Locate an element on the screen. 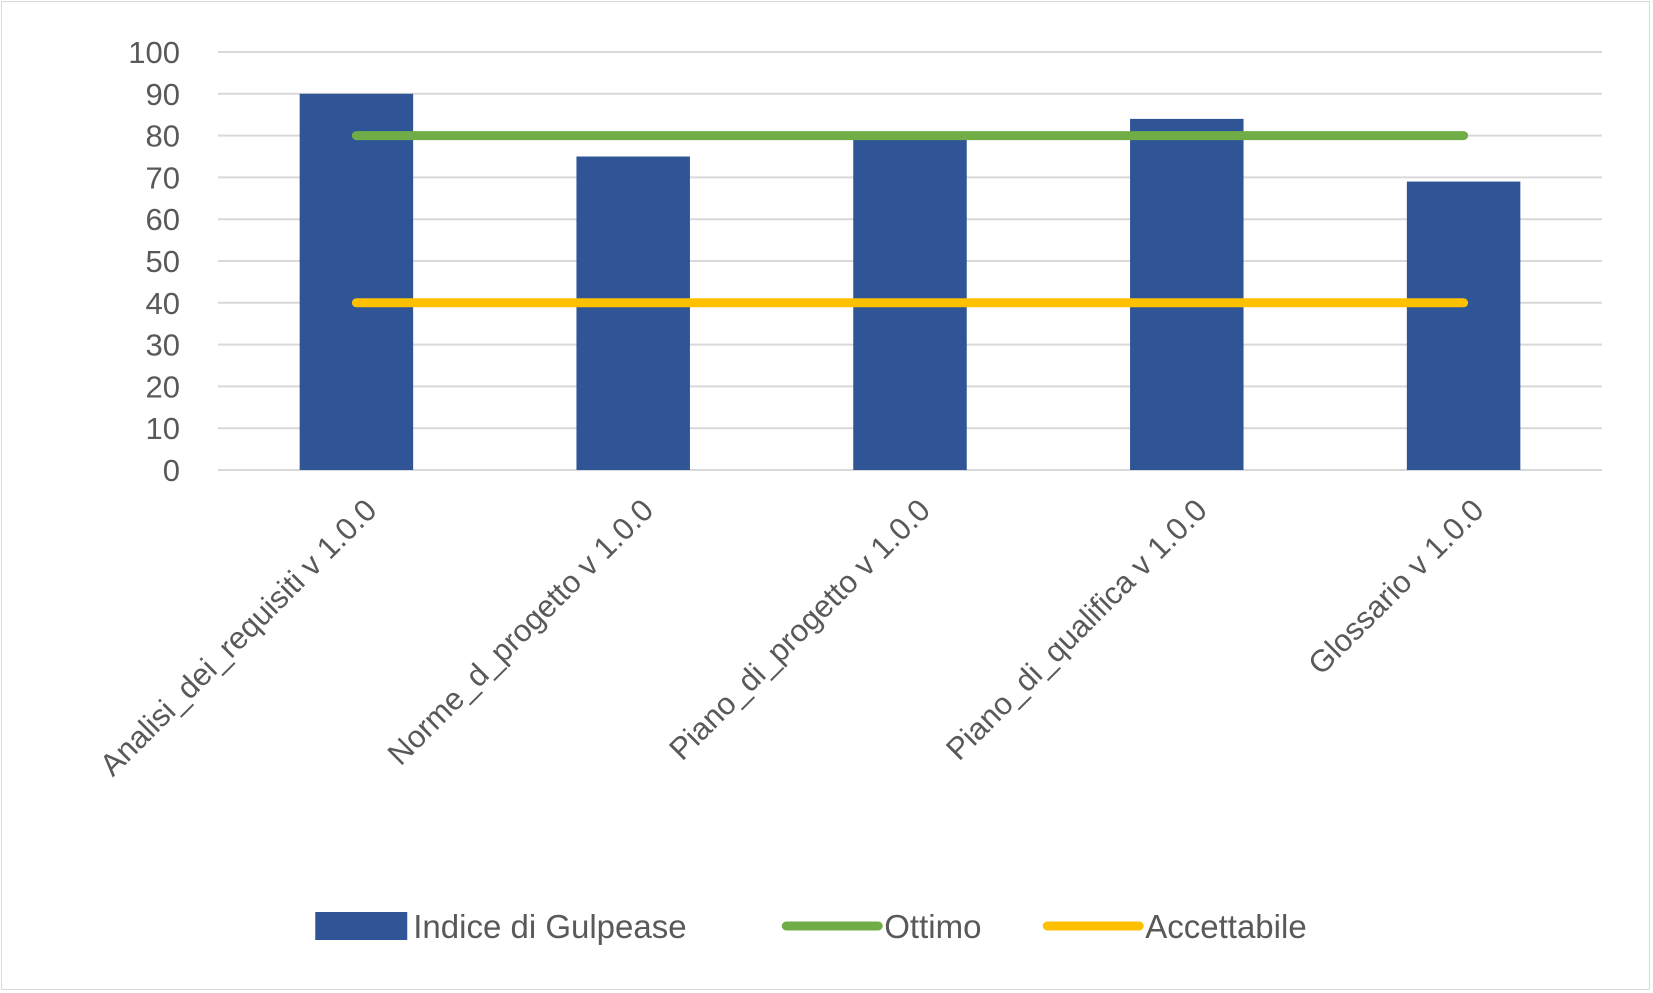 Image resolution: width=1653 pixels, height=993 pixels. y-tick-label: 50 is located at coordinates (163, 261).